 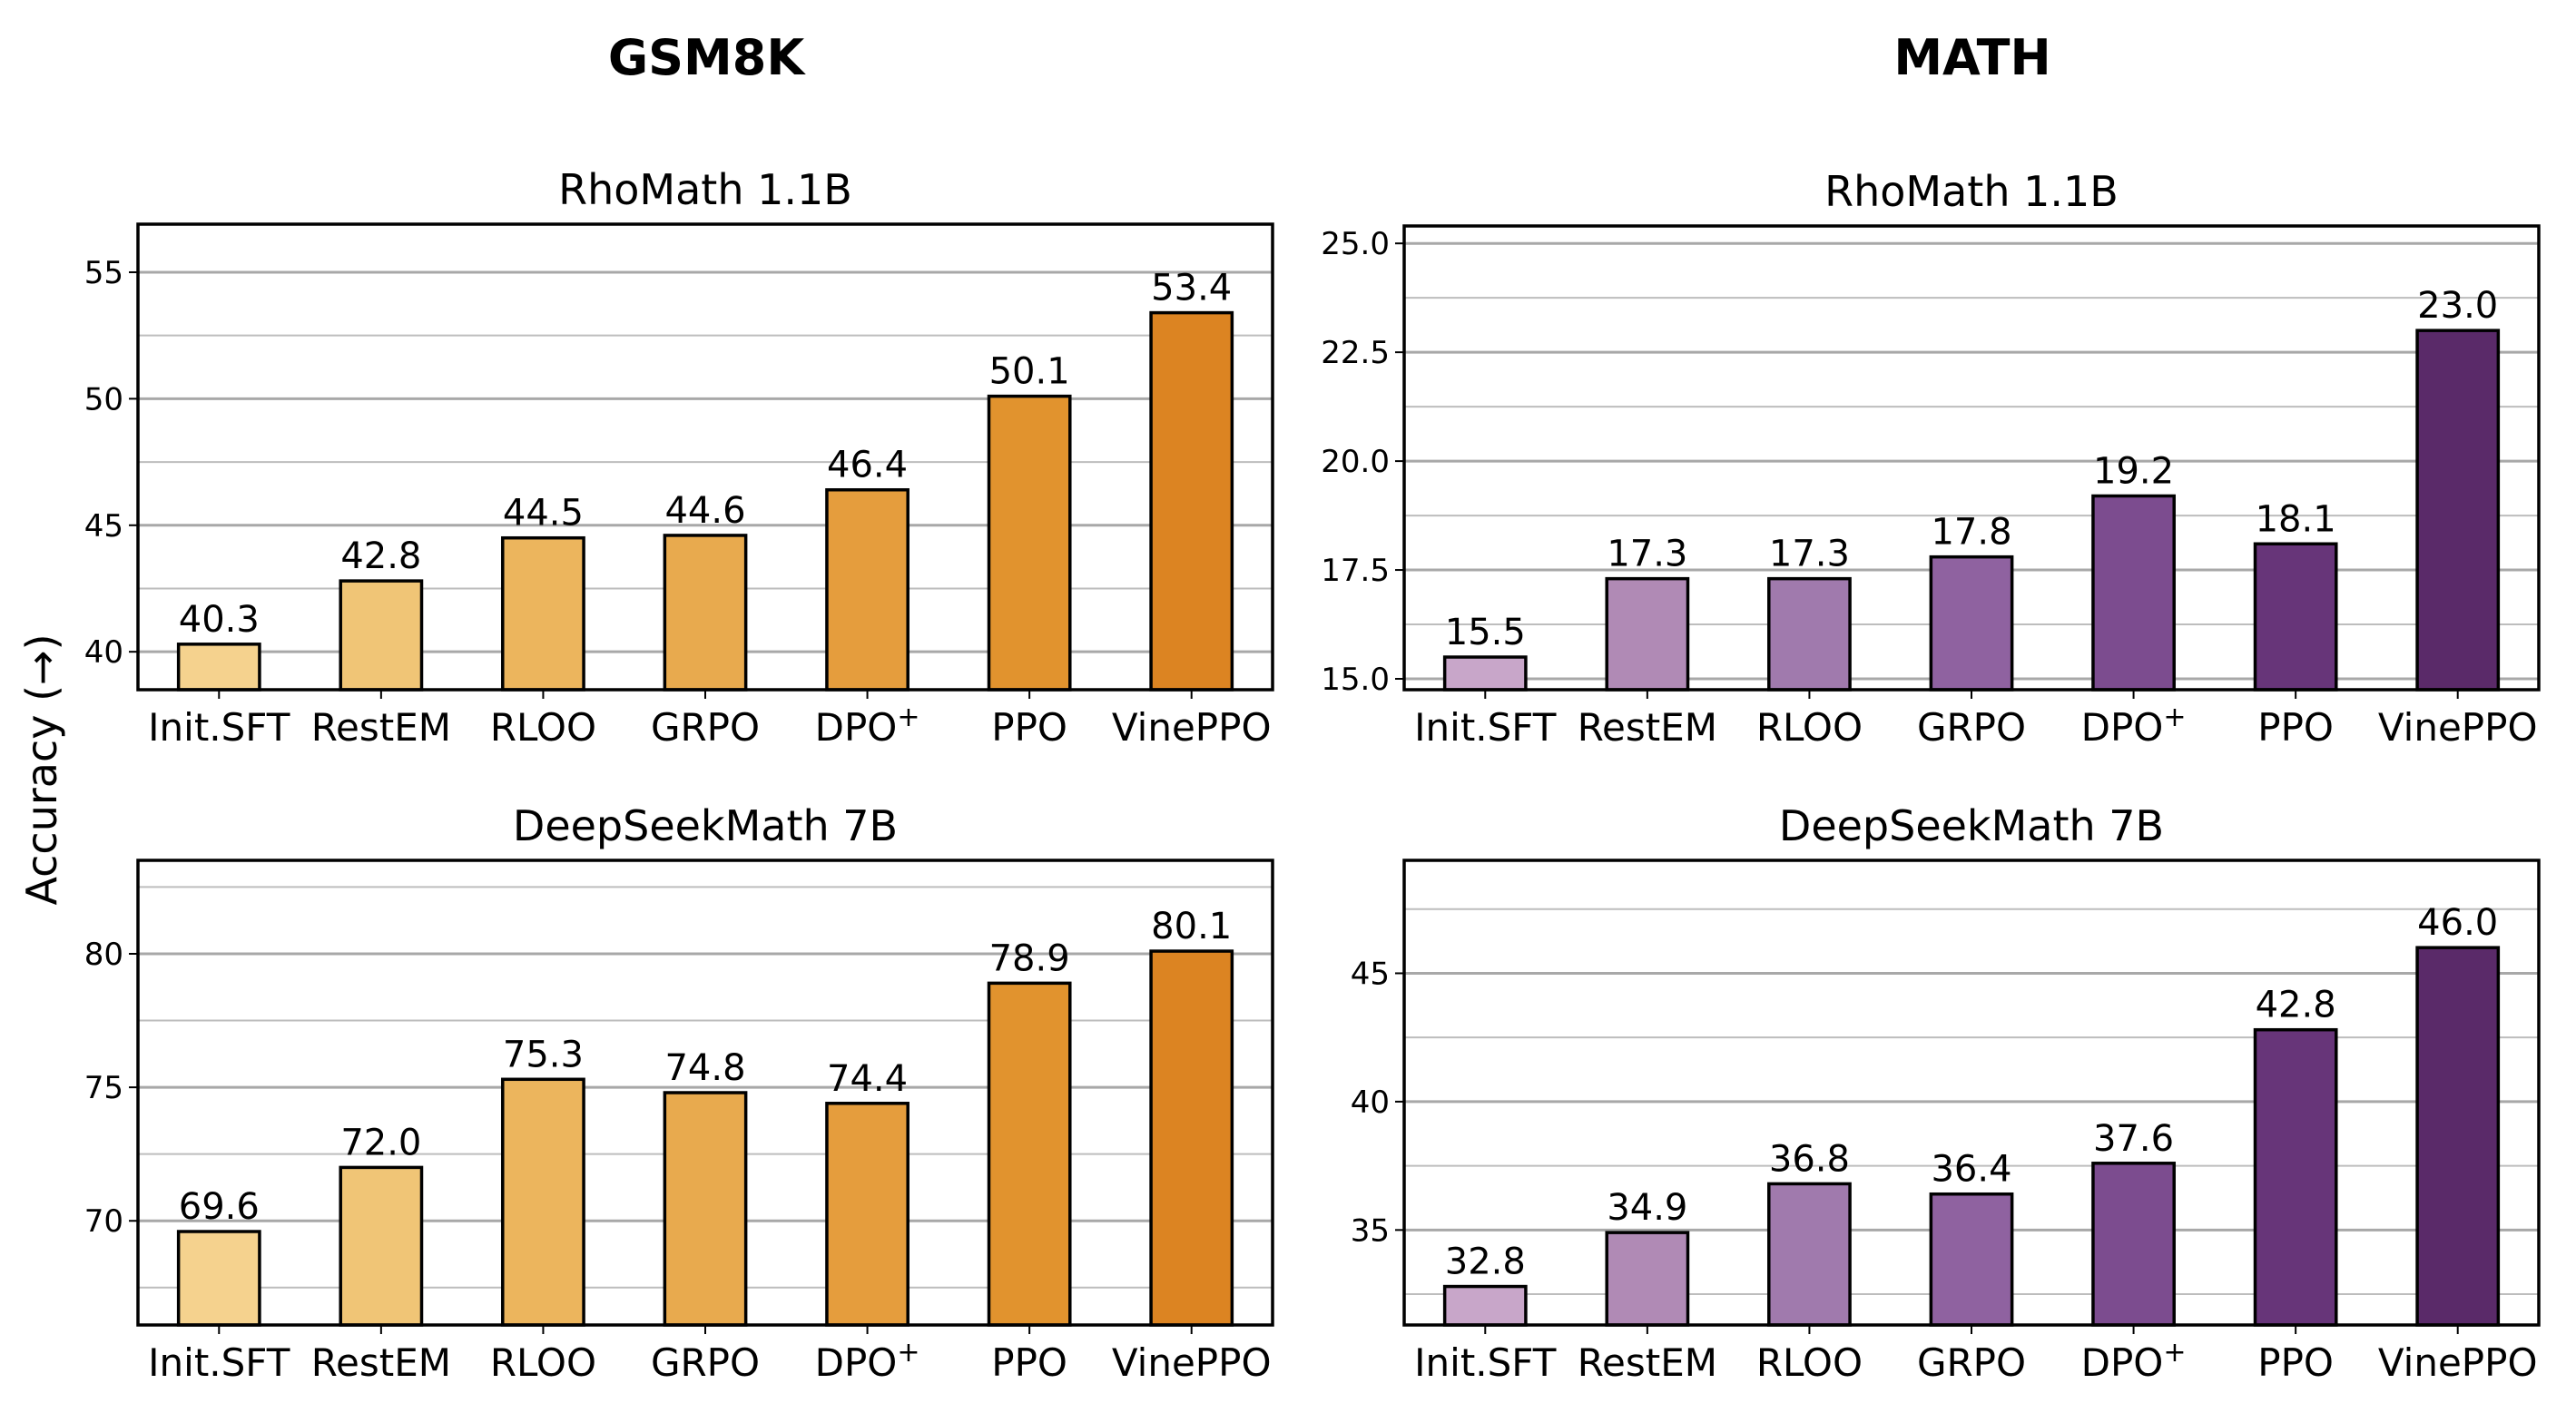 What do you see at coordinates (1355, 571) in the screenshot?
I see `y-tick-label: 17.5` at bounding box center [1355, 571].